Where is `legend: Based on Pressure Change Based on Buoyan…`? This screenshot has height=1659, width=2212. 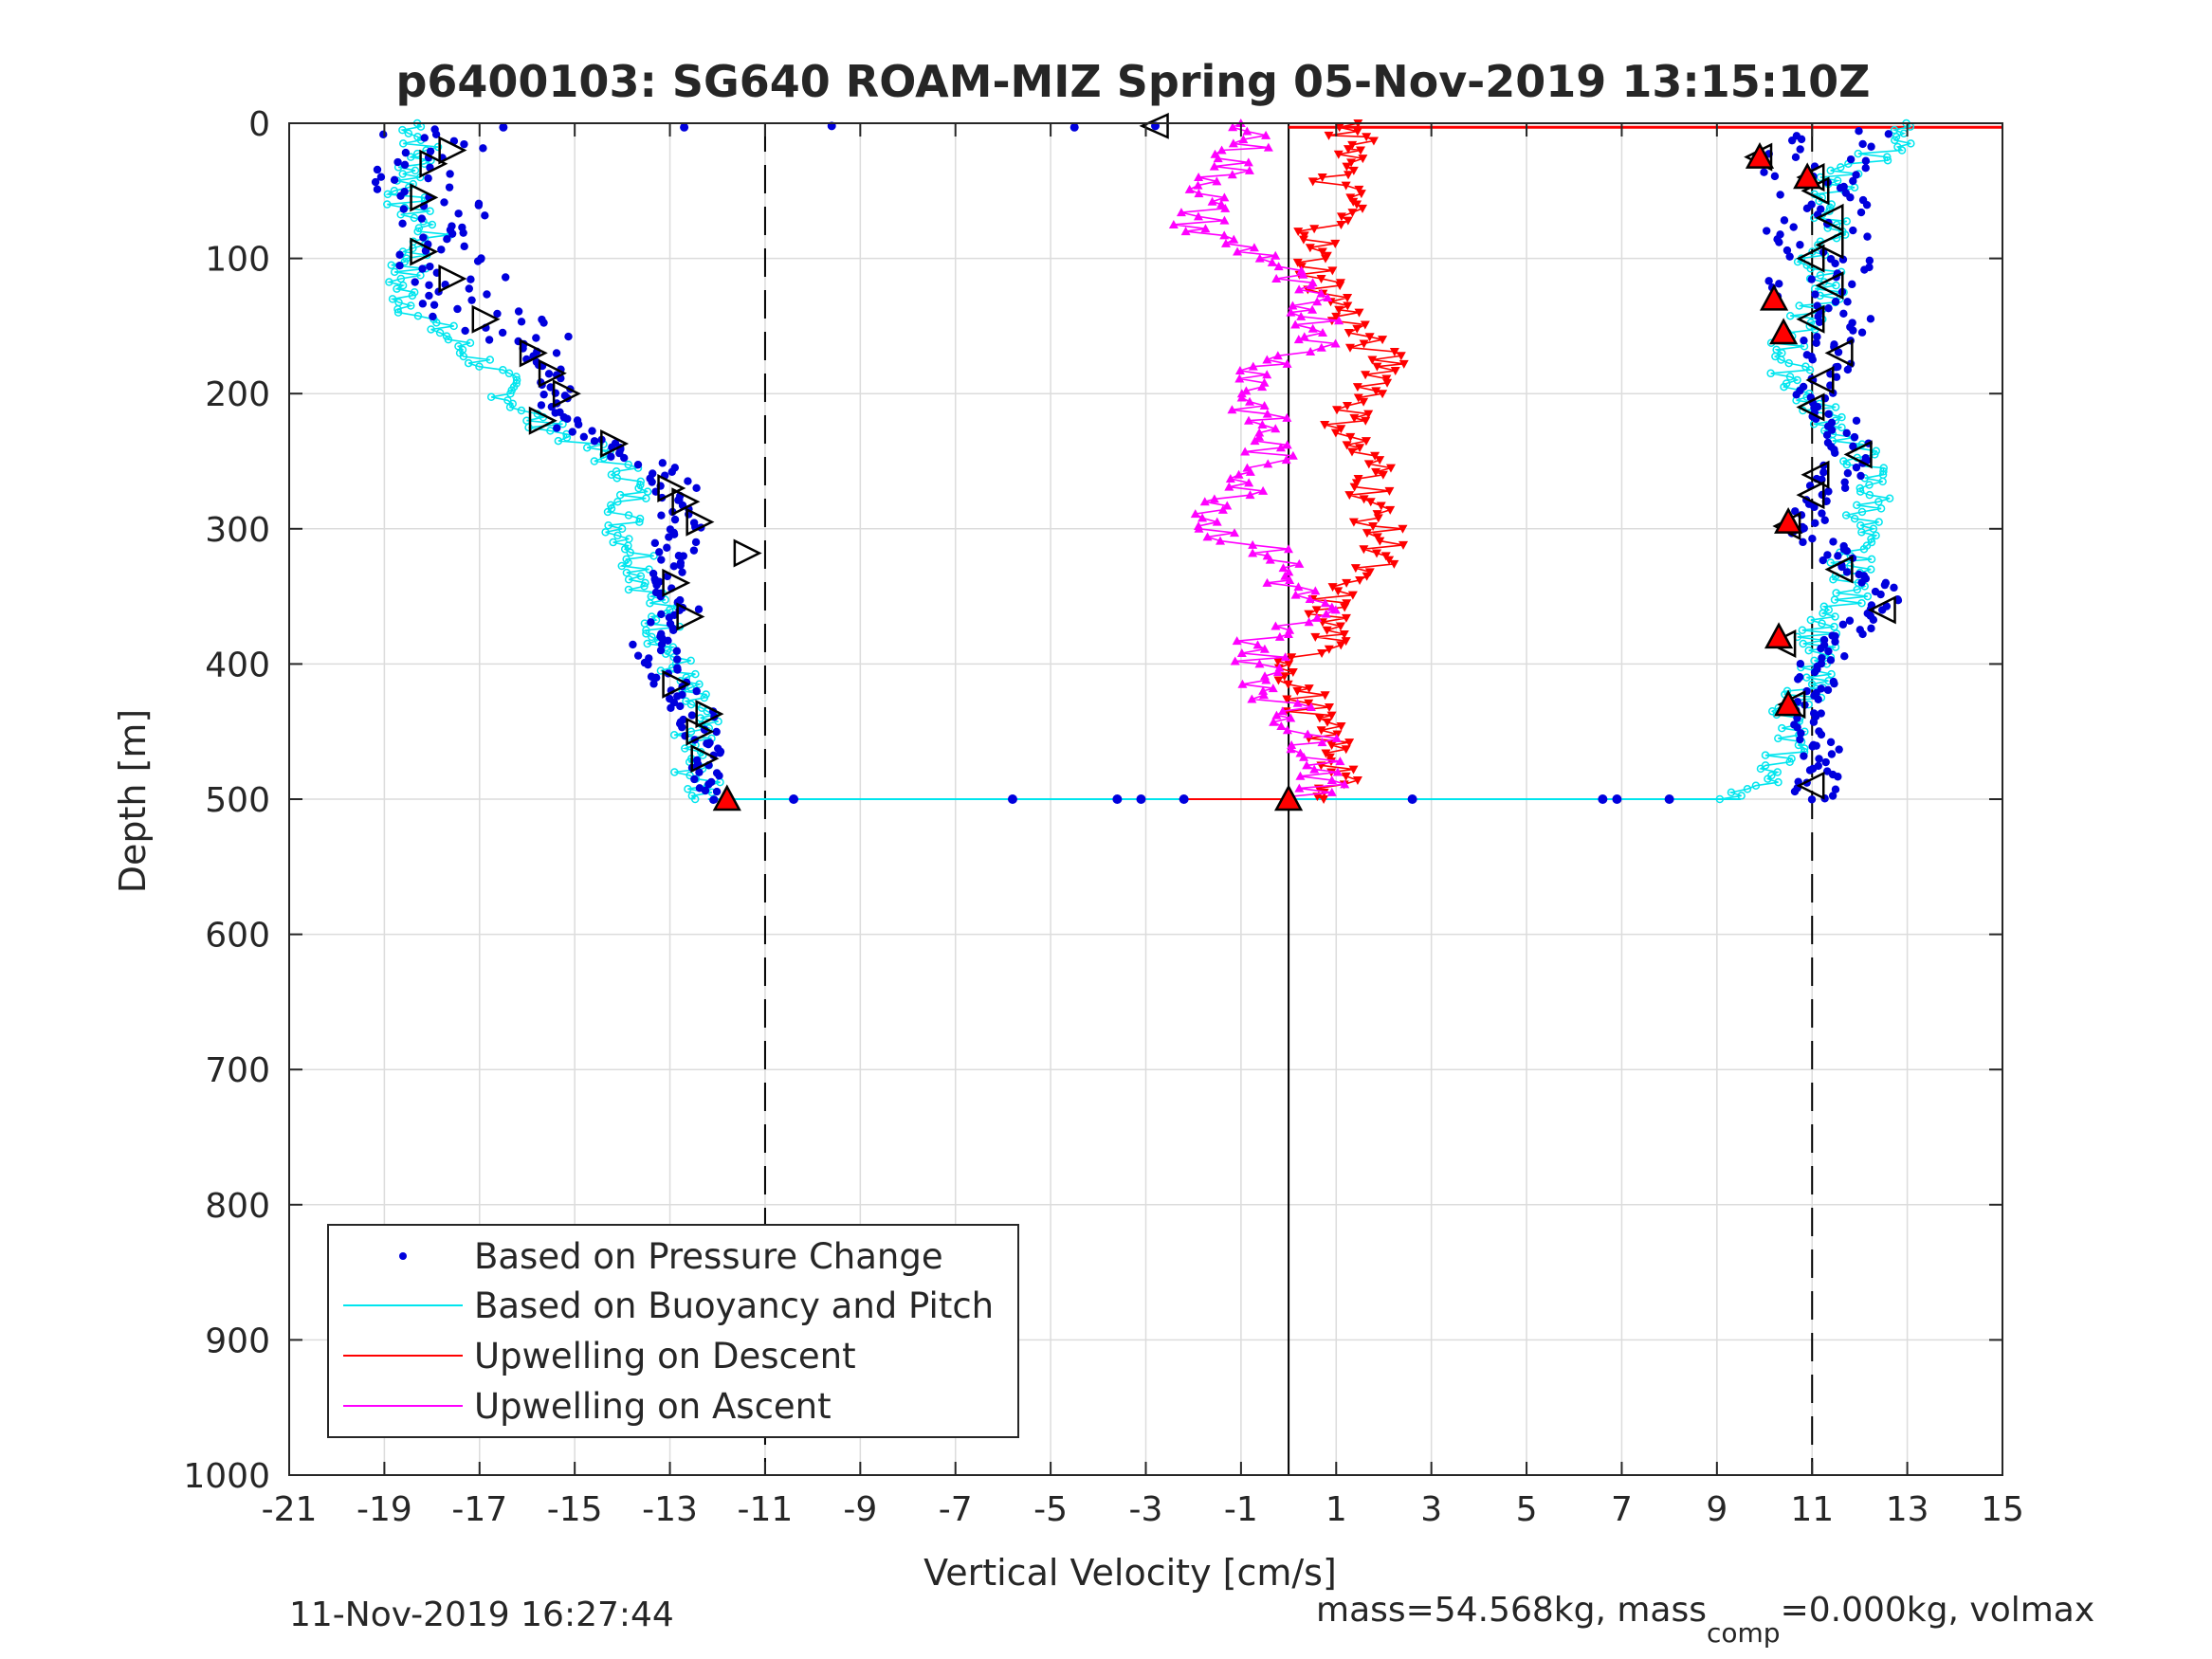 legend: Based on Pressure Change Based on Buoyan… is located at coordinates (673, 1331).